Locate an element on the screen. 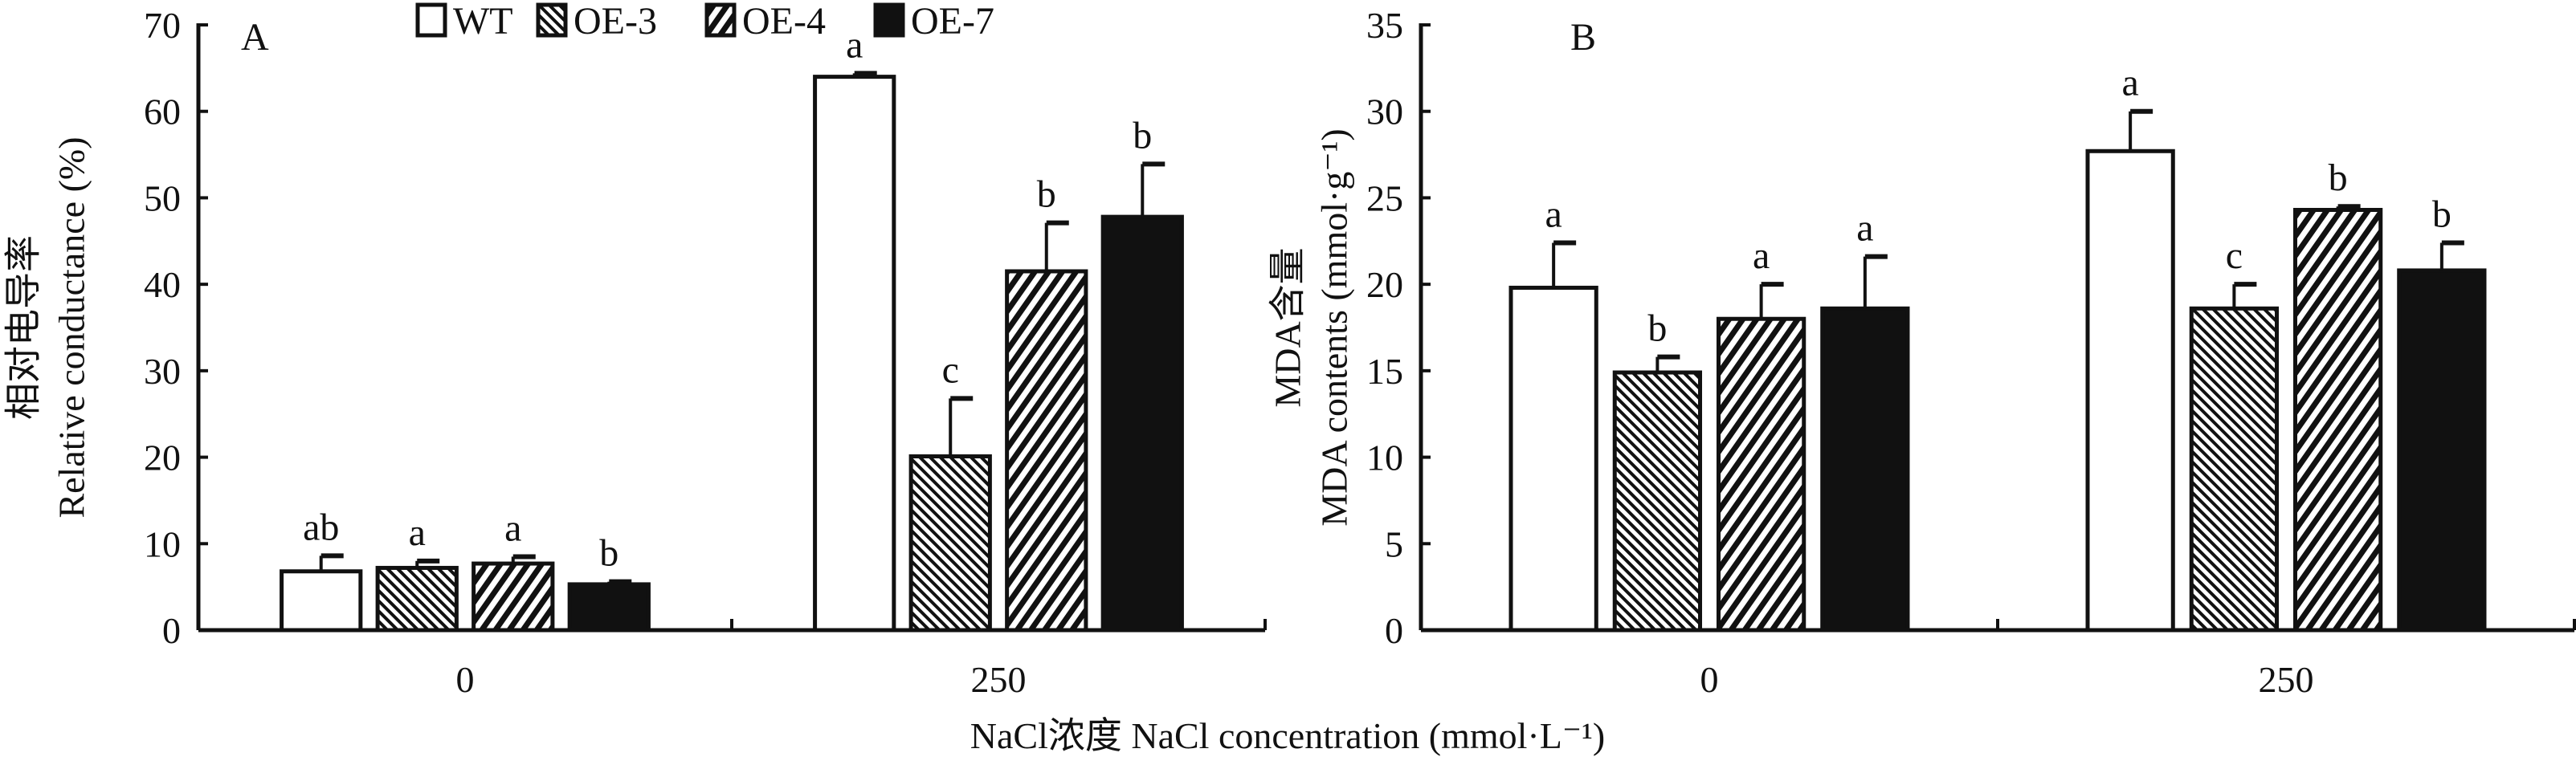  y-axis-label: MDA contents (mmol·g⁻¹) is located at coordinates (1334, 327).